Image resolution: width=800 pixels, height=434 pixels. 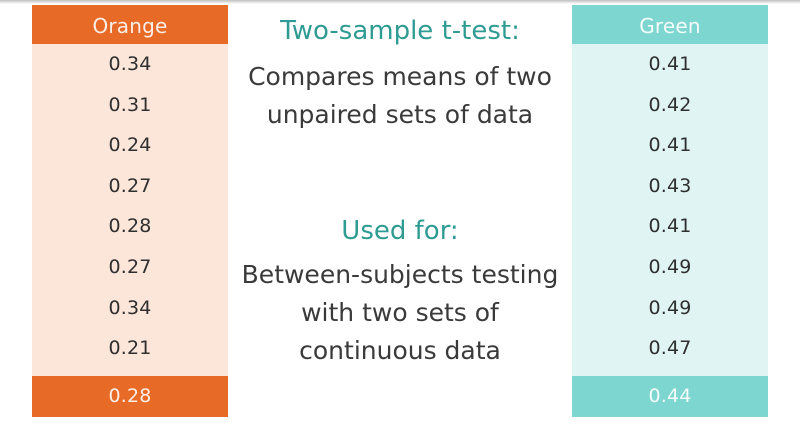 I want to click on used-for-line: continuous data, so click(x=400, y=350).